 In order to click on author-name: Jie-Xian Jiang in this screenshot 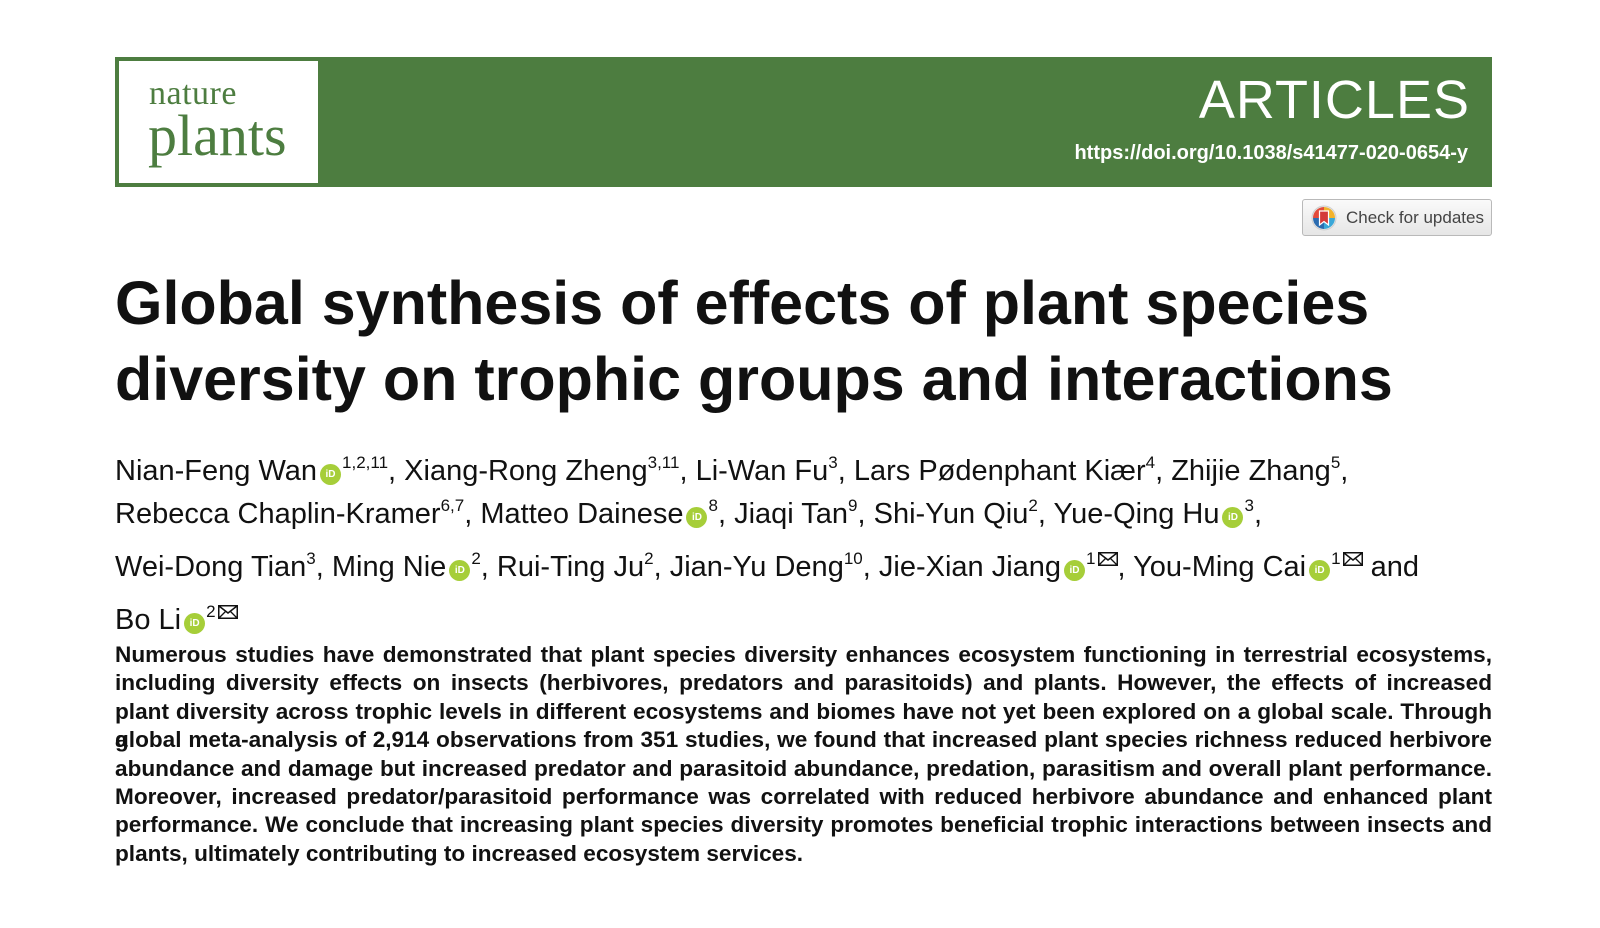, I will do `click(970, 567)`.